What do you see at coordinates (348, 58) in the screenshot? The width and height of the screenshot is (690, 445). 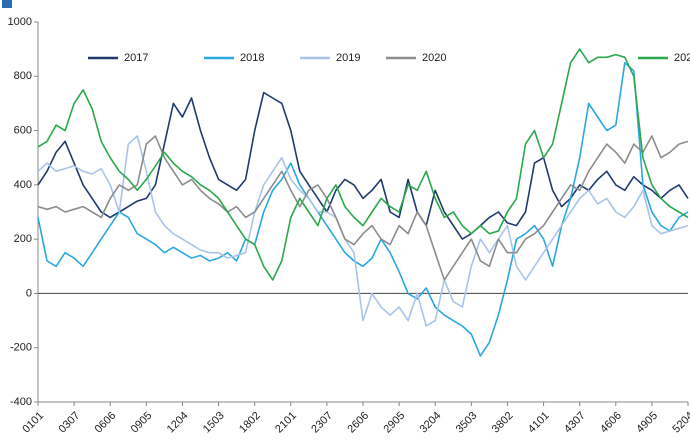 I see `legend-label: 2019` at bounding box center [348, 58].